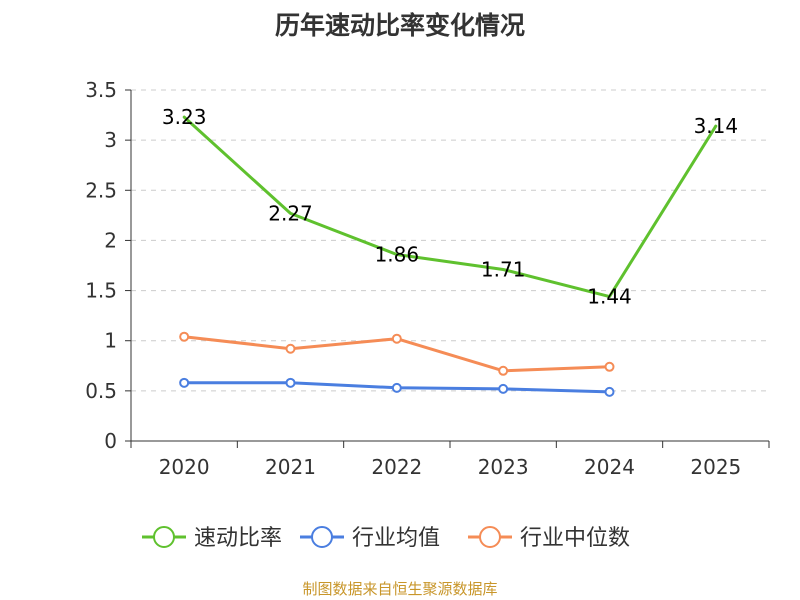  What do you see at coordinates (110, 140) in the screenshot?
I see `y-tick-label: 3` at bounding box center [110, 140].